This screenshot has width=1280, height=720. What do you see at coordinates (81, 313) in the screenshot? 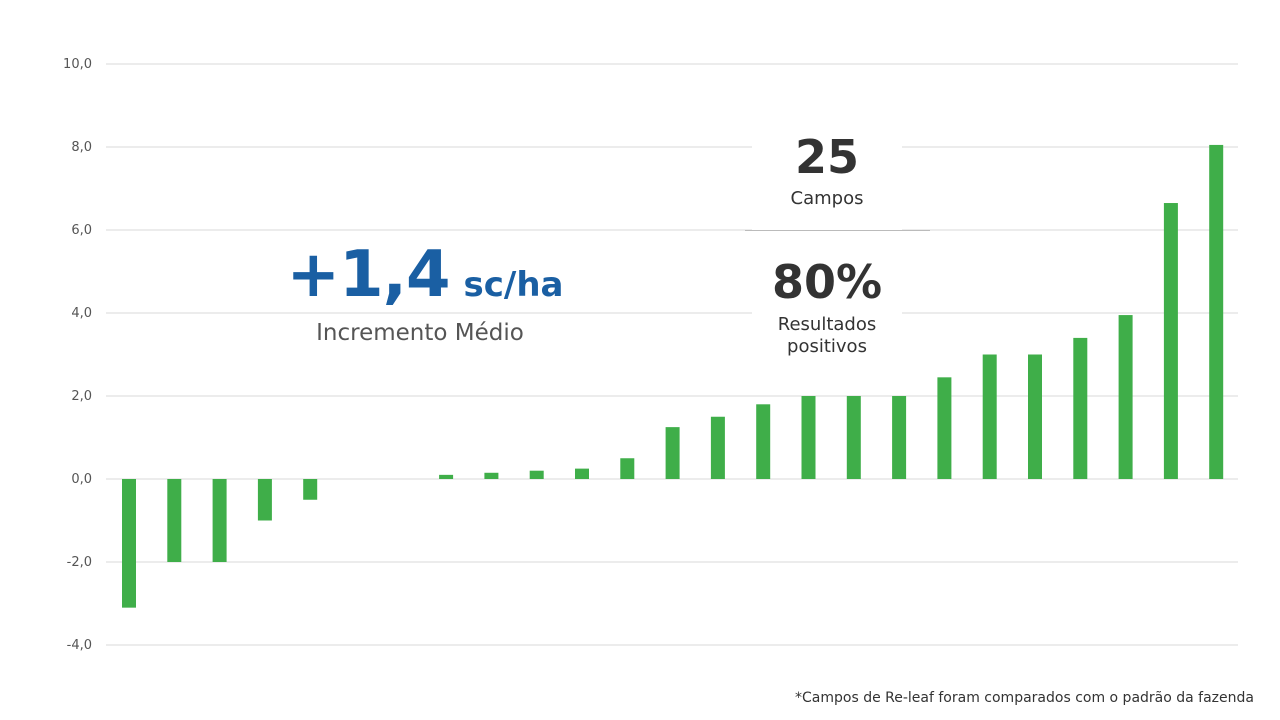
I see `y-tick-label: 4,0` at bounding box center [81, 313].